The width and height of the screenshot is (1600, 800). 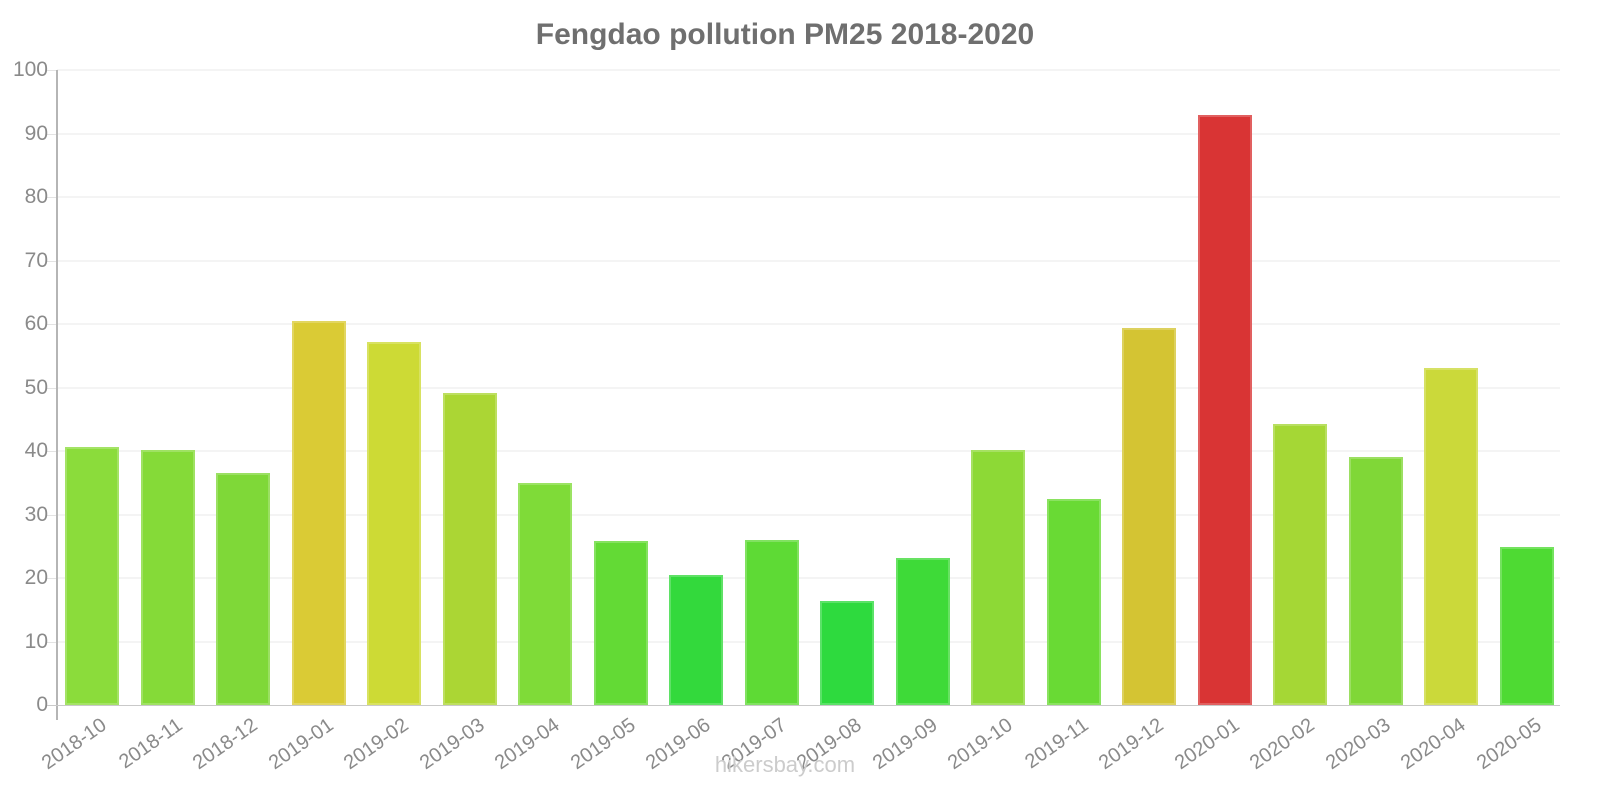 I want to click on x-axis-line, so click(x=803, y=705).